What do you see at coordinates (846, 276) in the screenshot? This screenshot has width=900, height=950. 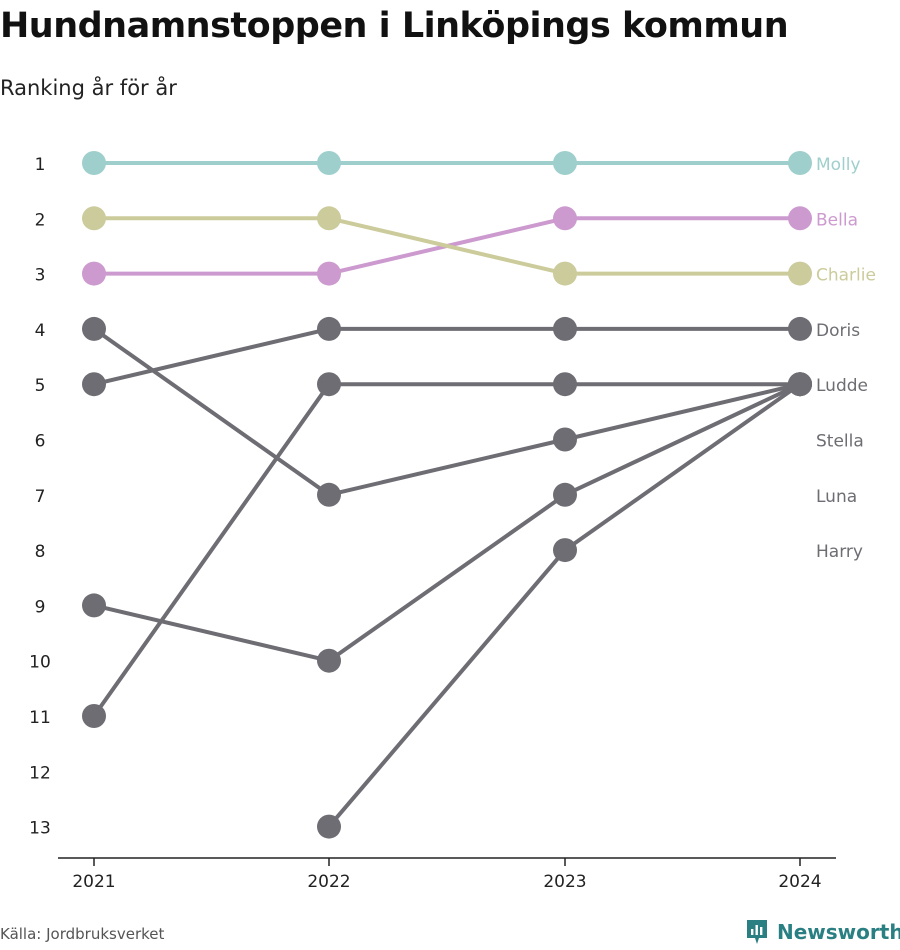 I see `end-label-charlie: Charlie` at bounding box center [846, 276].